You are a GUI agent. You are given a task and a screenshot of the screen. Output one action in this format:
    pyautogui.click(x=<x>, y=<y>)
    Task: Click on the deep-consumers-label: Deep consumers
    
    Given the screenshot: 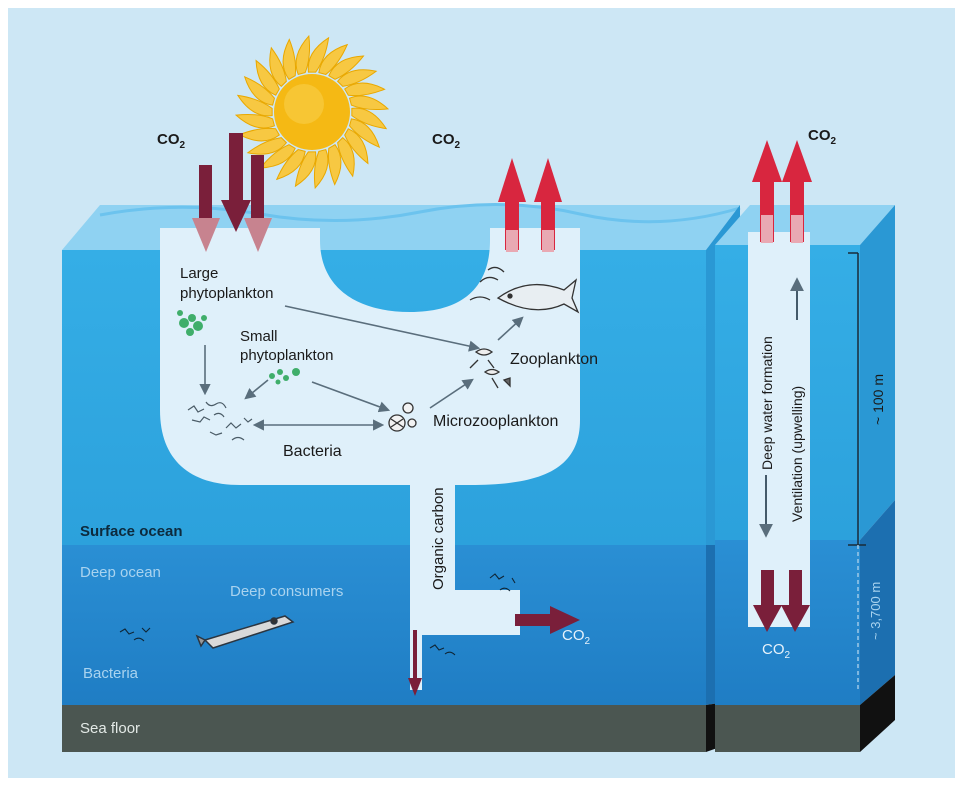 What is the action you would take?
    pyautogui.click(x=286, y=591)
    